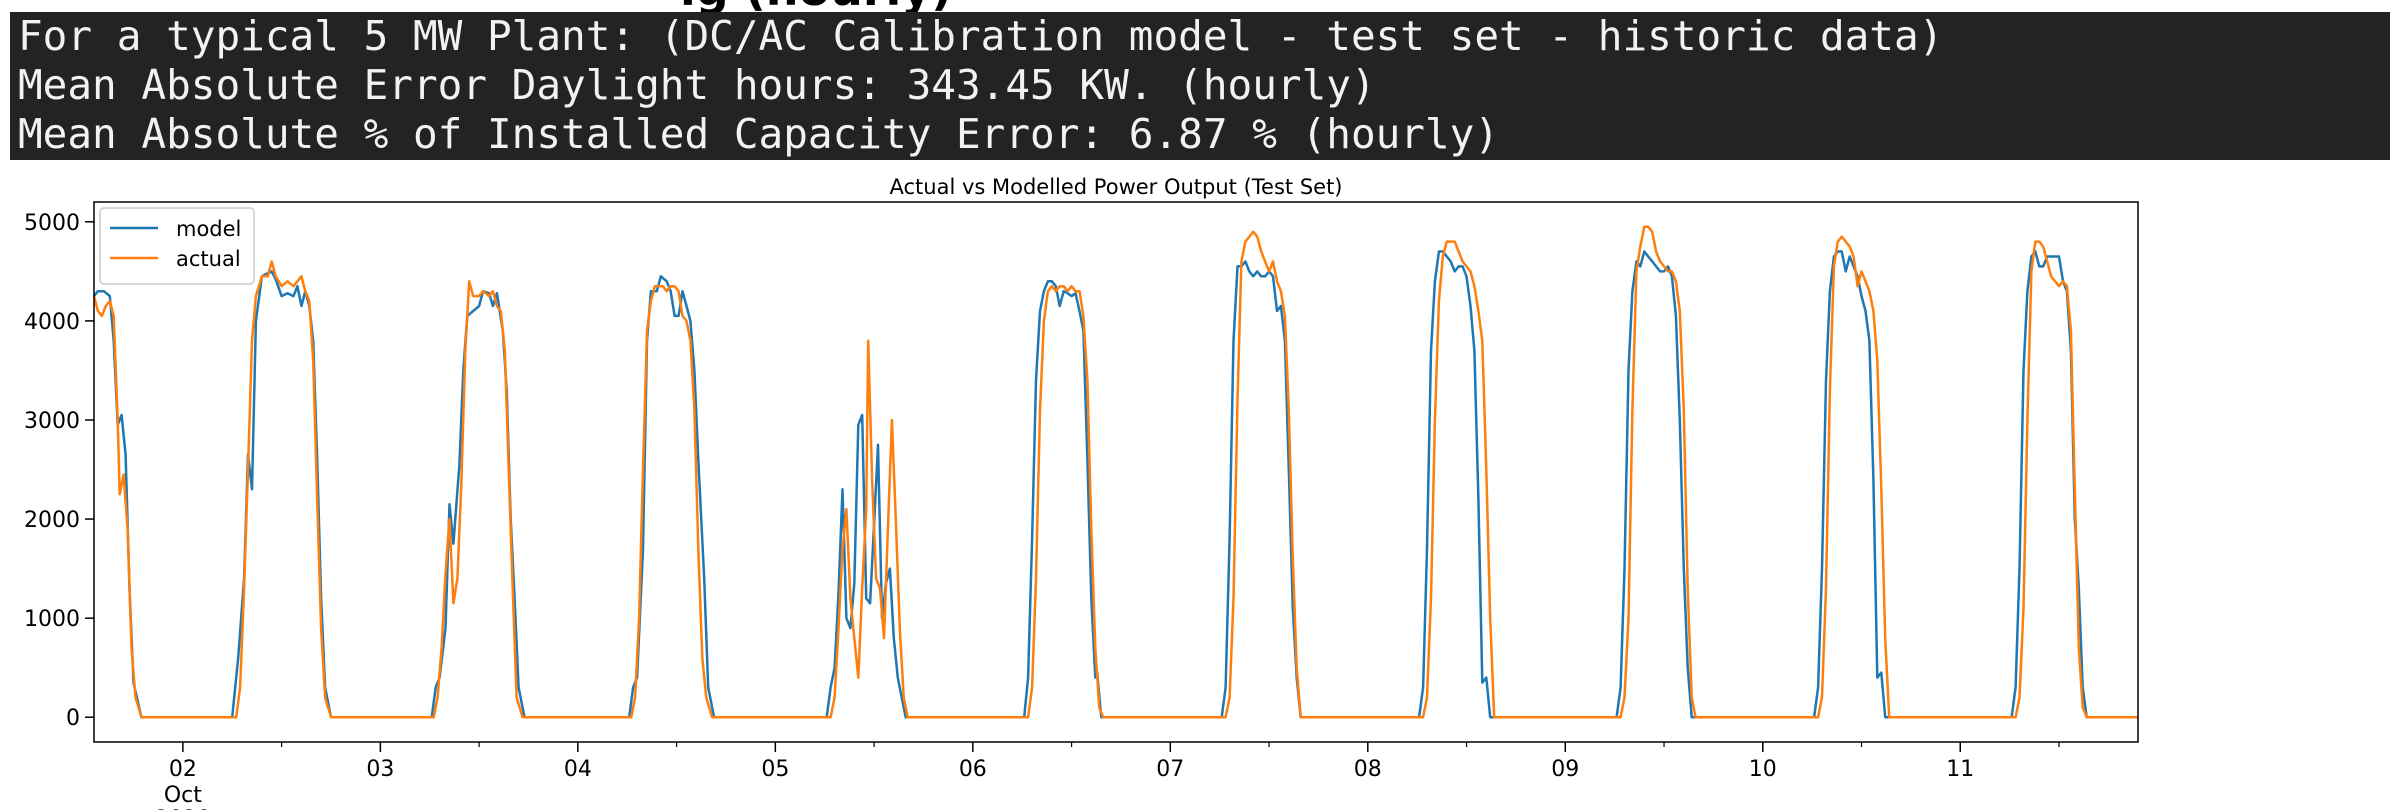  Describe the element at coordinates (578, 769) in the screenshot. I see `x-tick-label: 04` at that location.